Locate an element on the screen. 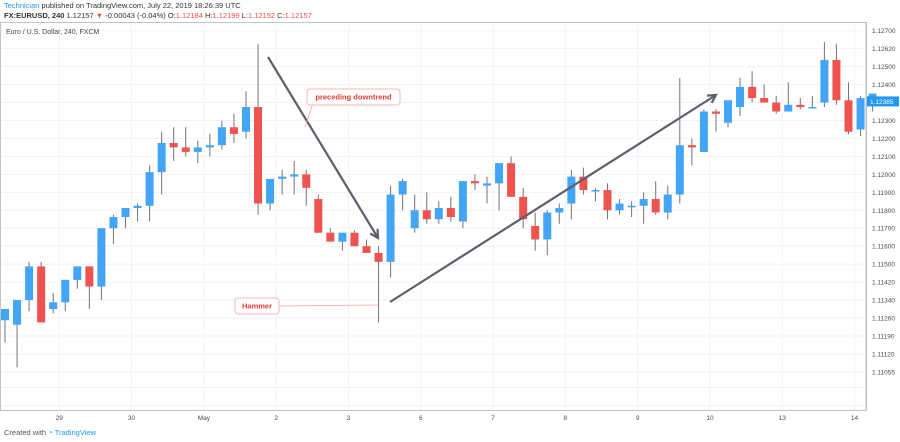  x-tick-label: 8 is located at coordinates (566, 418).